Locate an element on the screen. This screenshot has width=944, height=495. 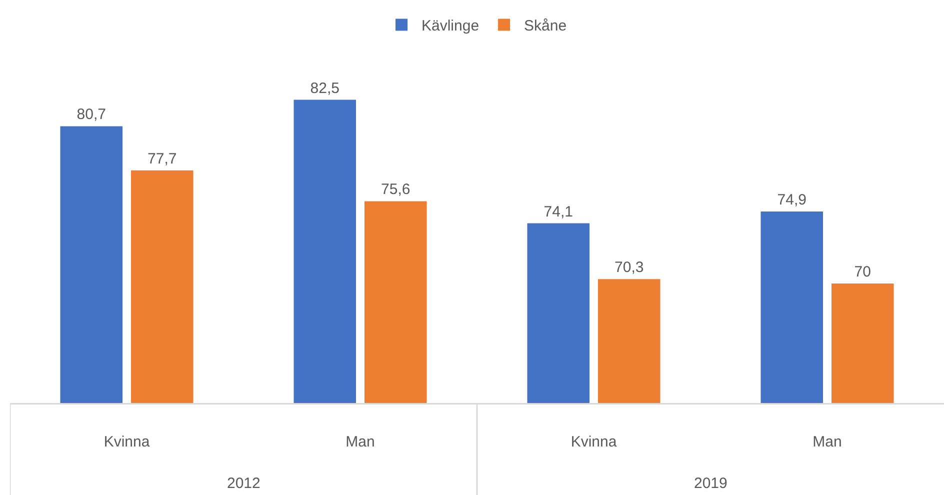
legend-label: Skåne is located at coordinates (545, 26).